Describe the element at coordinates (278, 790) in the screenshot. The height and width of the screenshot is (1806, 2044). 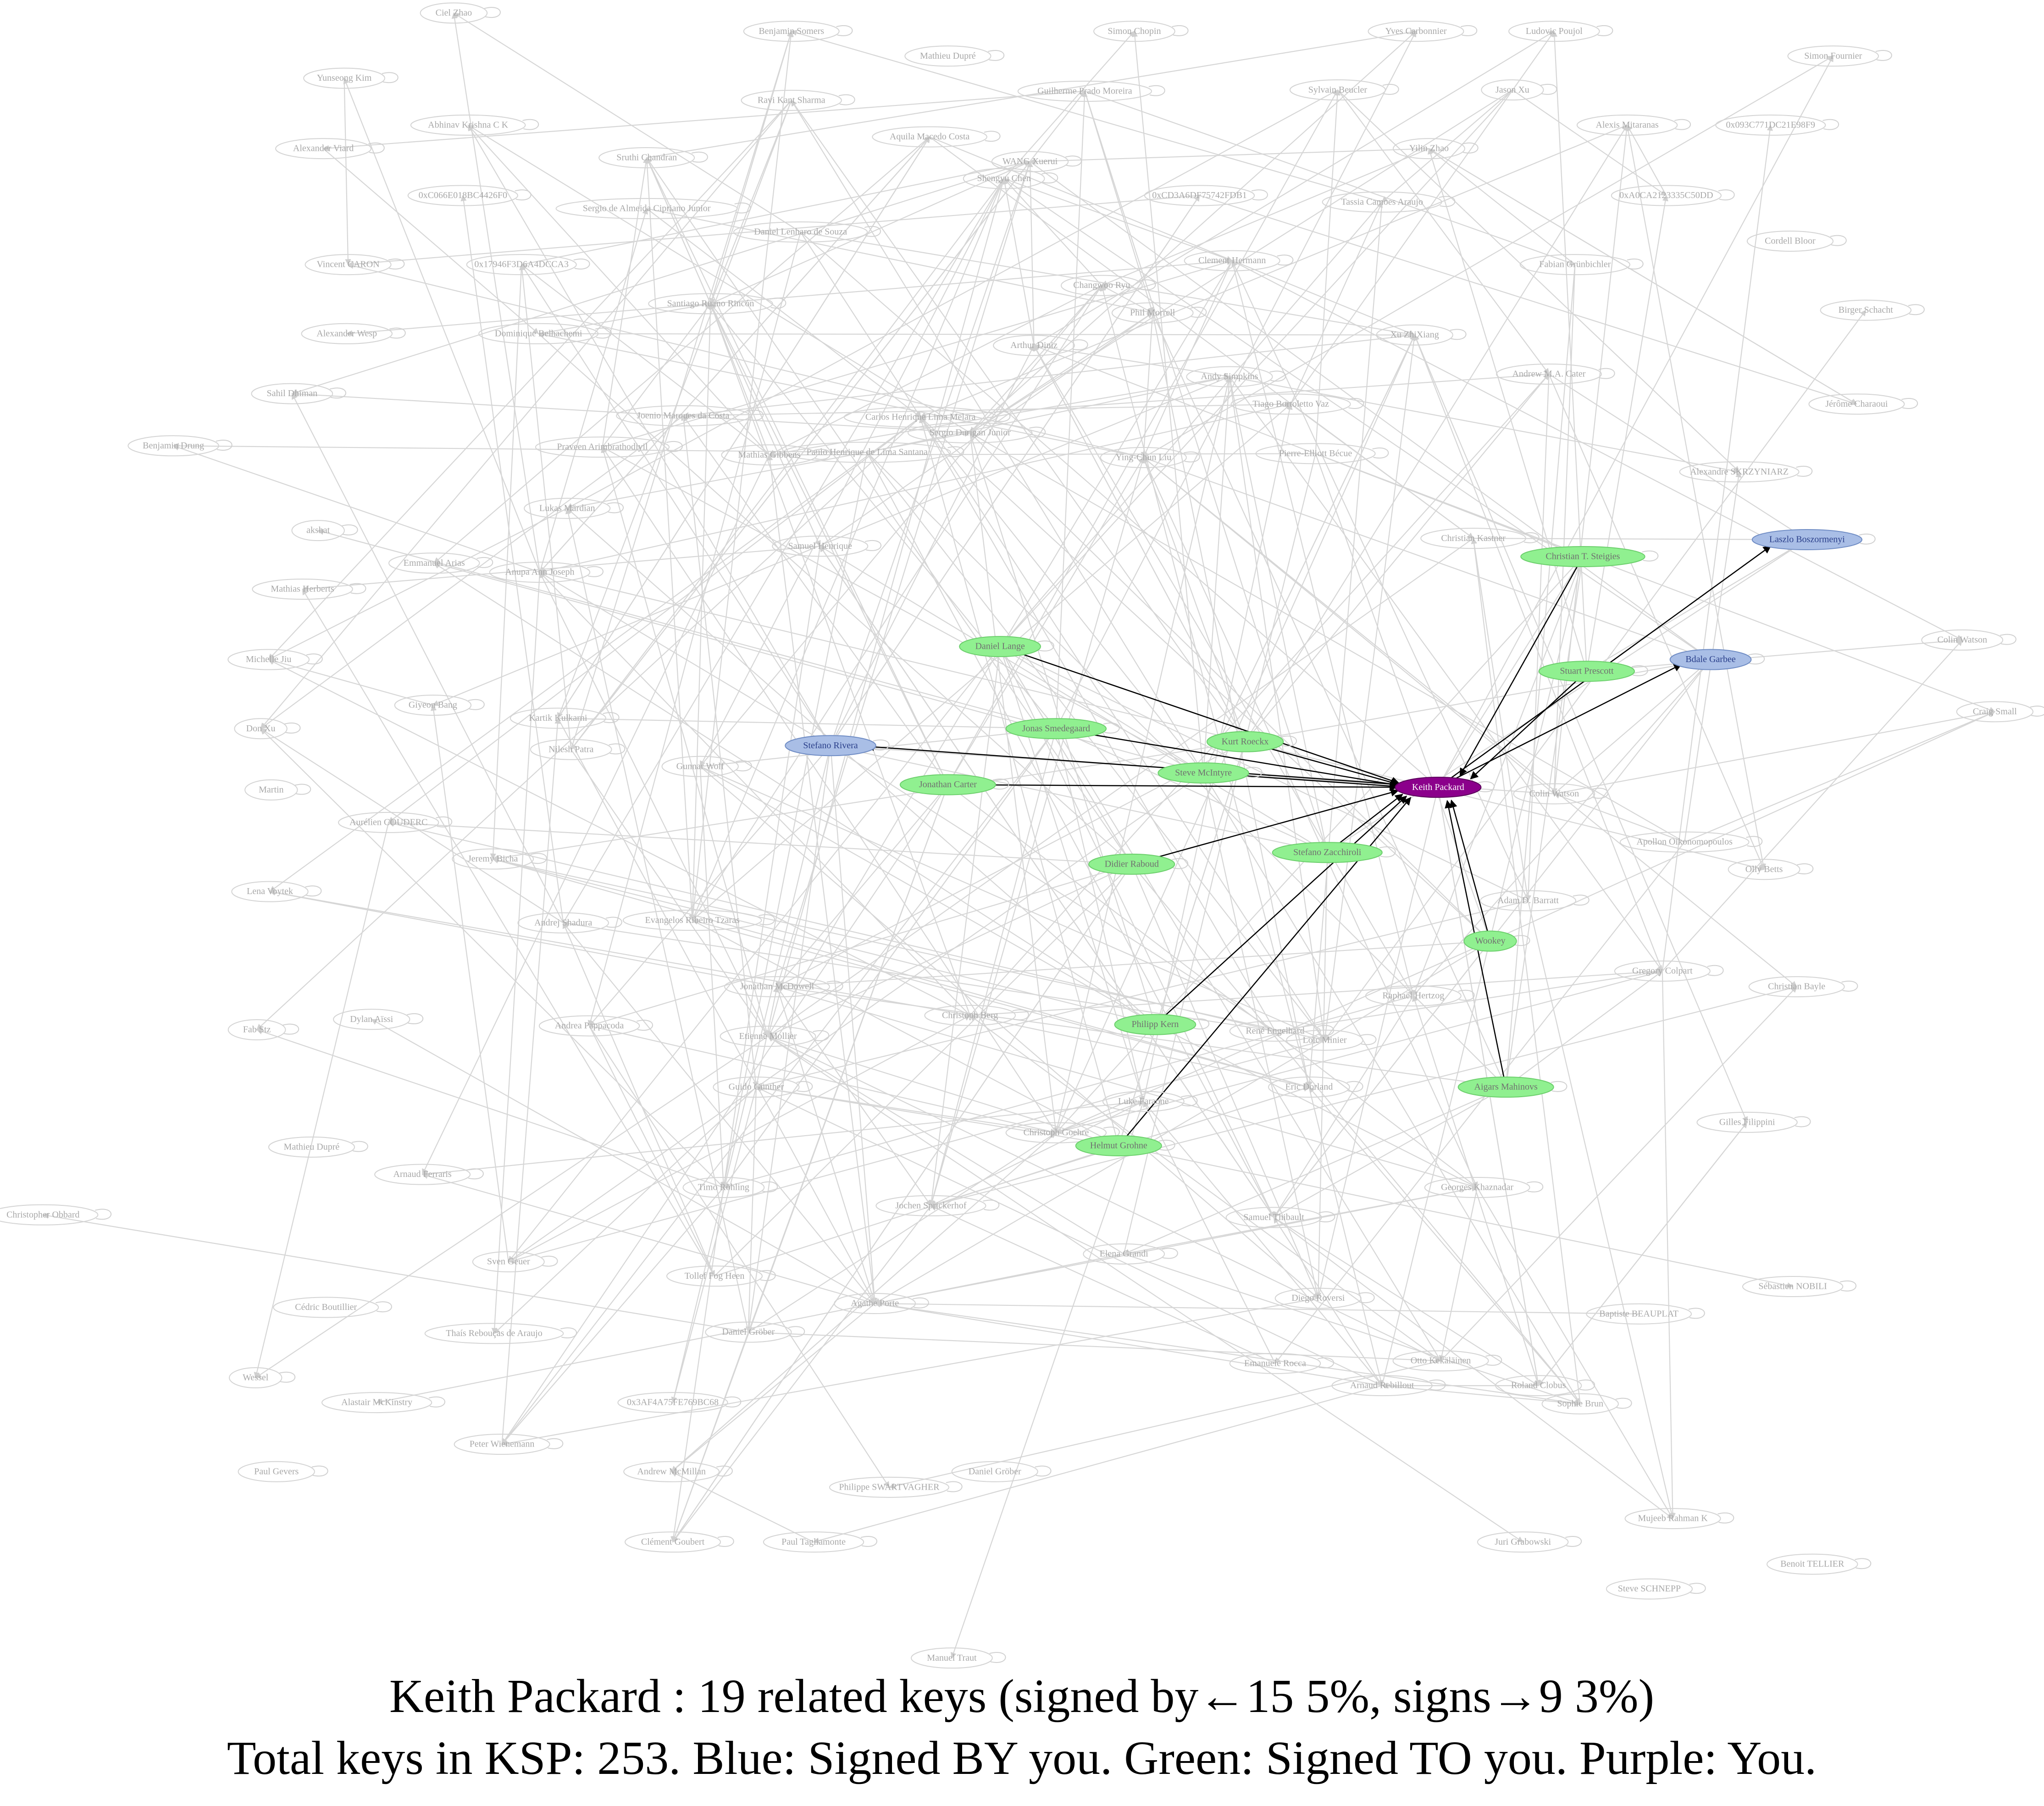
I see `key-node: Martin` at that location.